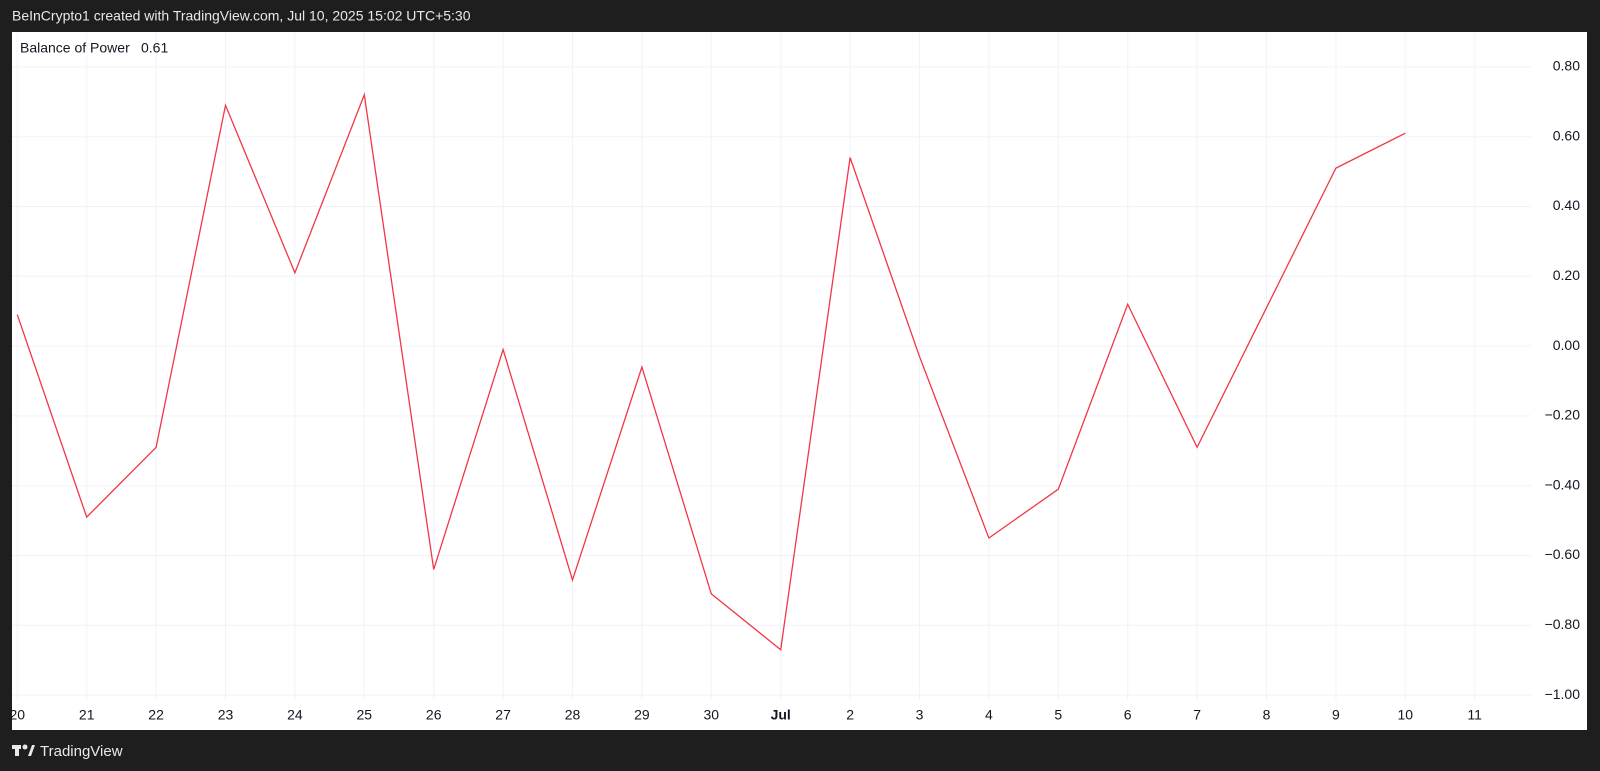 This screenshot has height=771, width=1600. Describe the element at coordinates (1128, 715) in the screenshot. I see `x-tick-label: 6` at that location.